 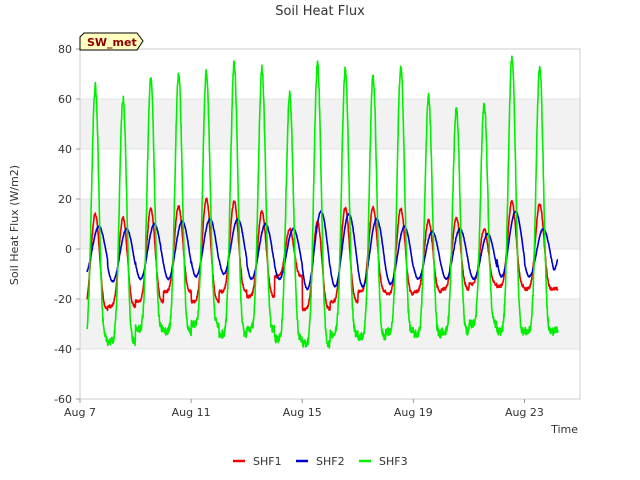 What do you see at coordinates (413, 412) in the screenshot?
I see `x-tick-label: Aug 19` at bounding box center [413, 412].